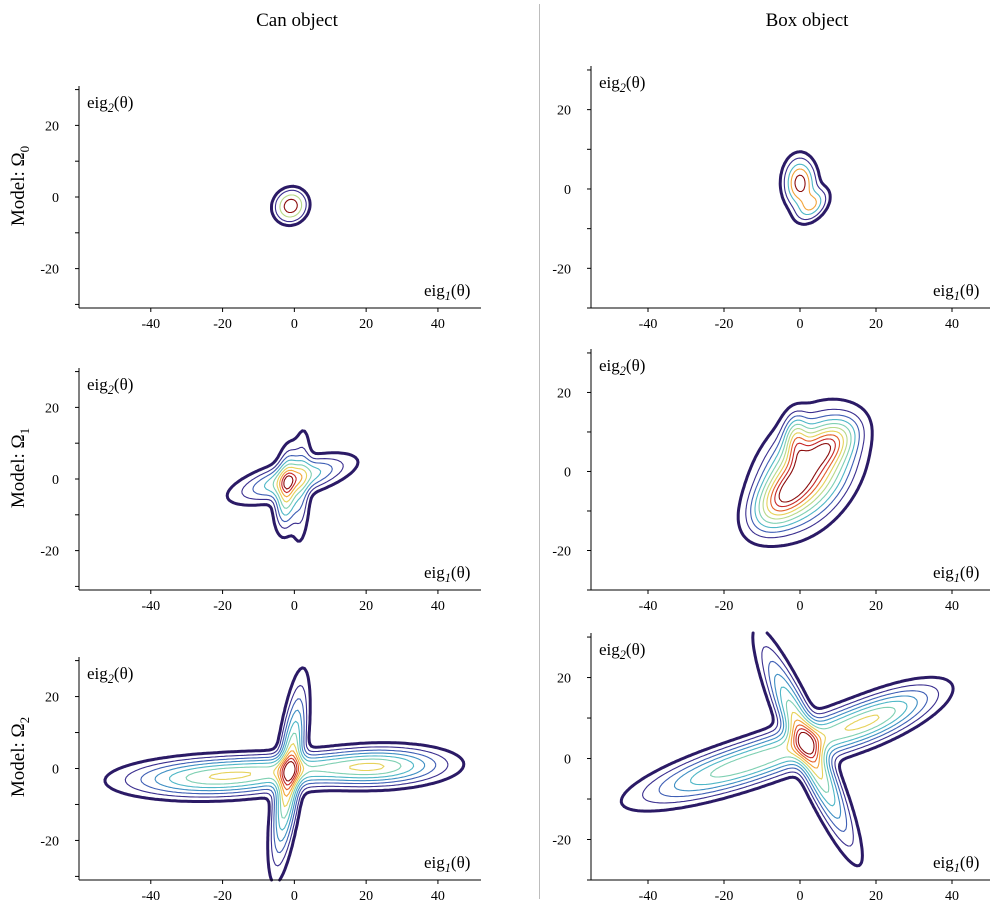 This screenshot has width=990, height=903. Describe the element at coordinates (297, 20) in the screenshot. I see `column-title-can: Can object` at that location.